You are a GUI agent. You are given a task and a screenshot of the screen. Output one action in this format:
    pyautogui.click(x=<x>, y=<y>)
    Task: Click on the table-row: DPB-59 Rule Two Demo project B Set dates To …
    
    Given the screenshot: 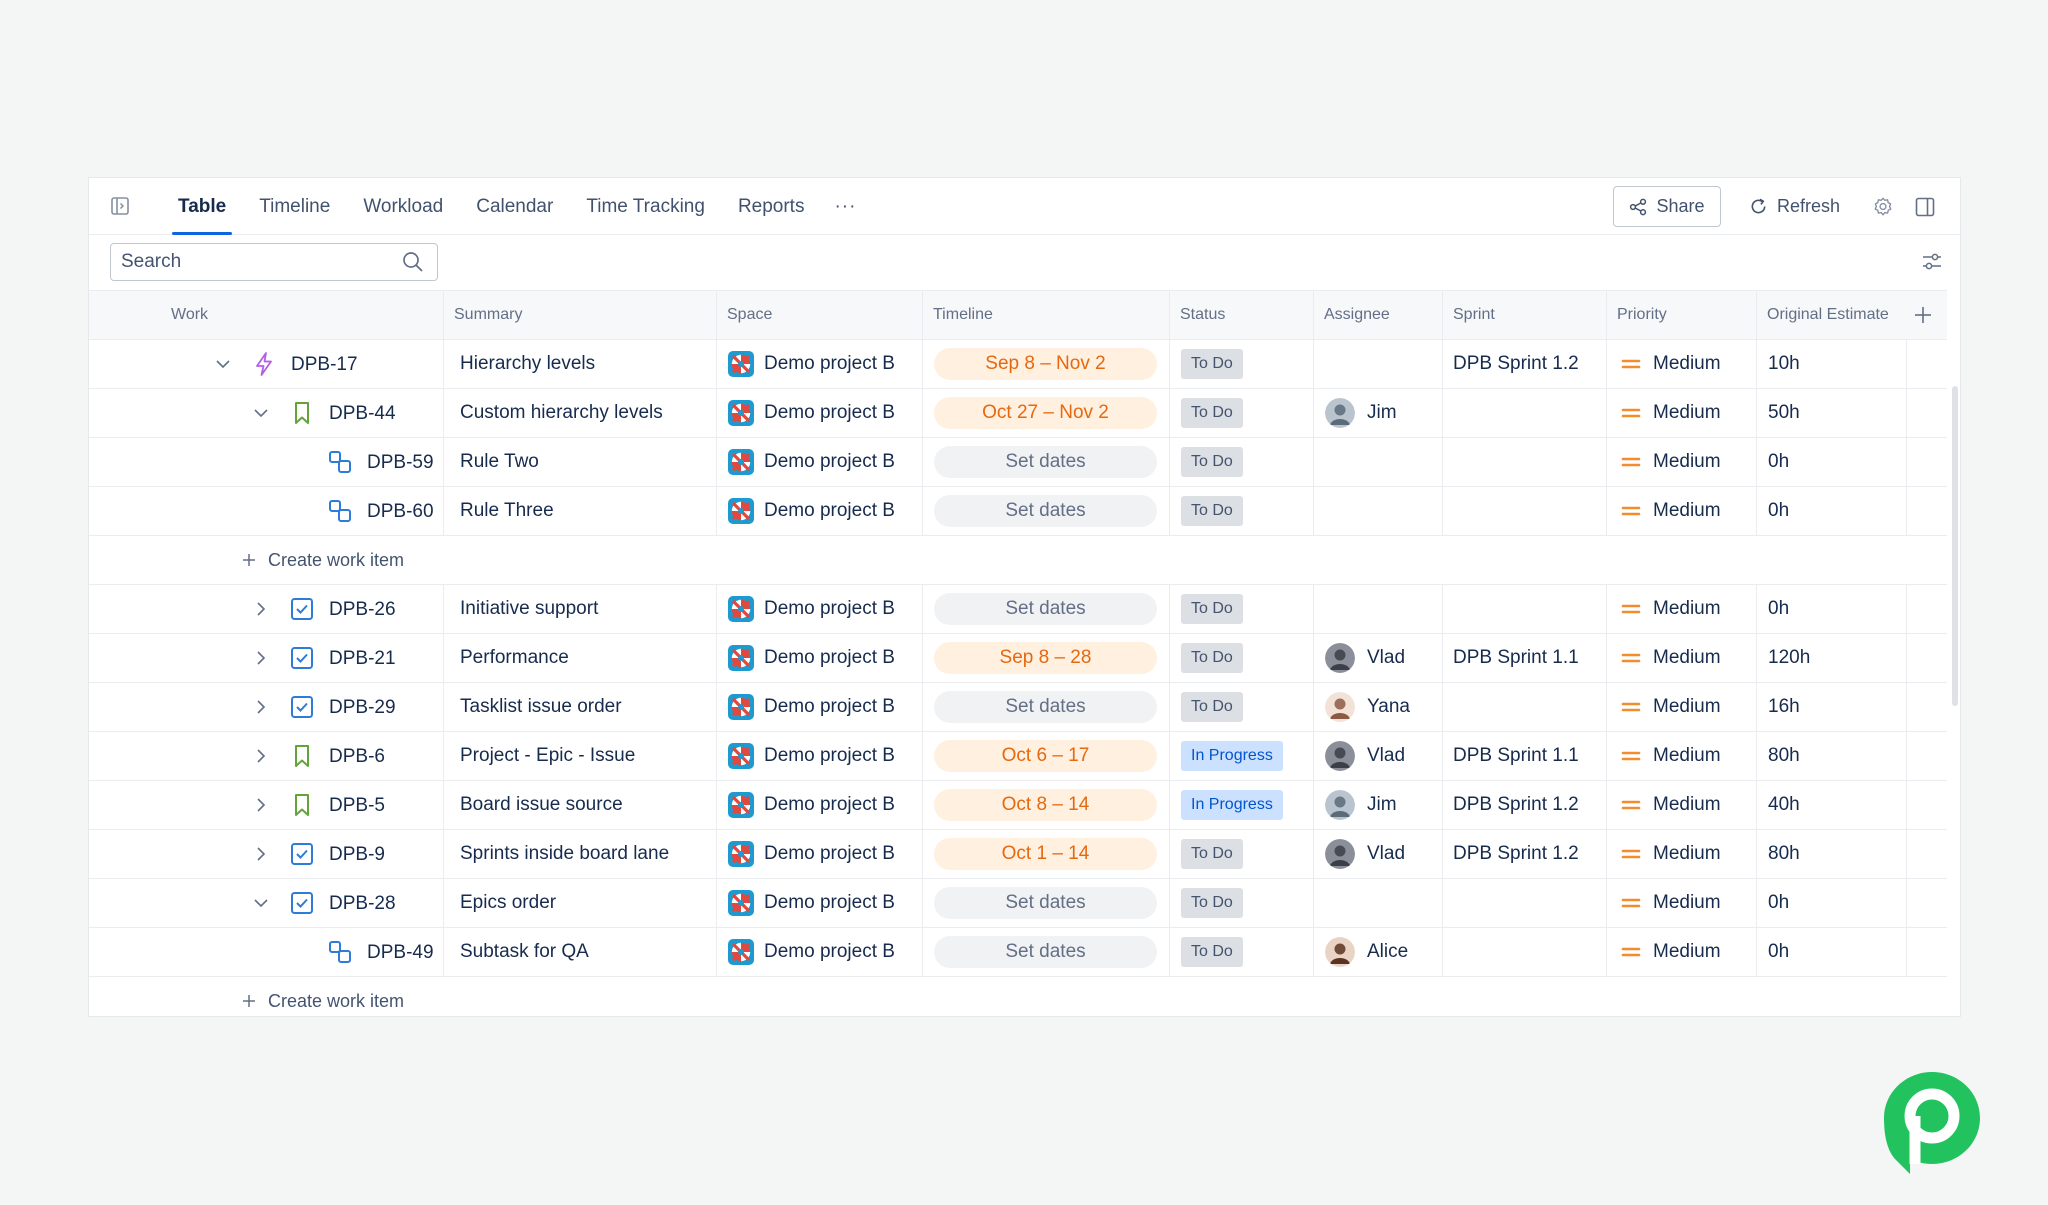 What is the action you would take?
    pyautogui.click(x=1018, y=462)
    